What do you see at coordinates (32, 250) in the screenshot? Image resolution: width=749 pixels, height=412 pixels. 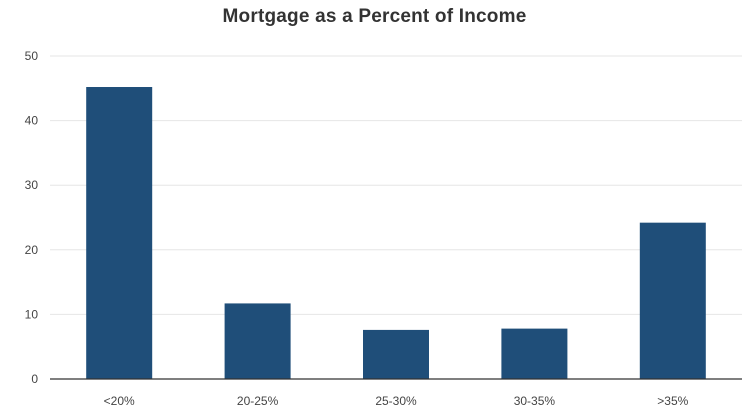 I see `y-tick-label: 20` at bounding box center [32, 250].